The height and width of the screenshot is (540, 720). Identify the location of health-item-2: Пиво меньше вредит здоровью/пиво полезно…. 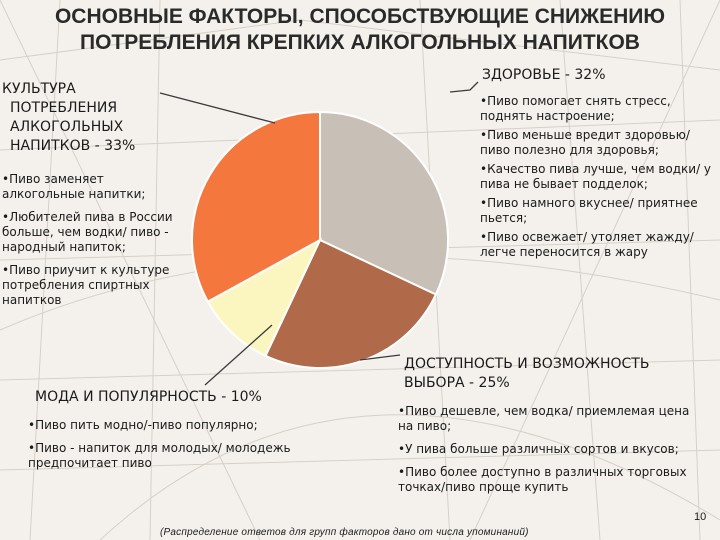
(596, 143).